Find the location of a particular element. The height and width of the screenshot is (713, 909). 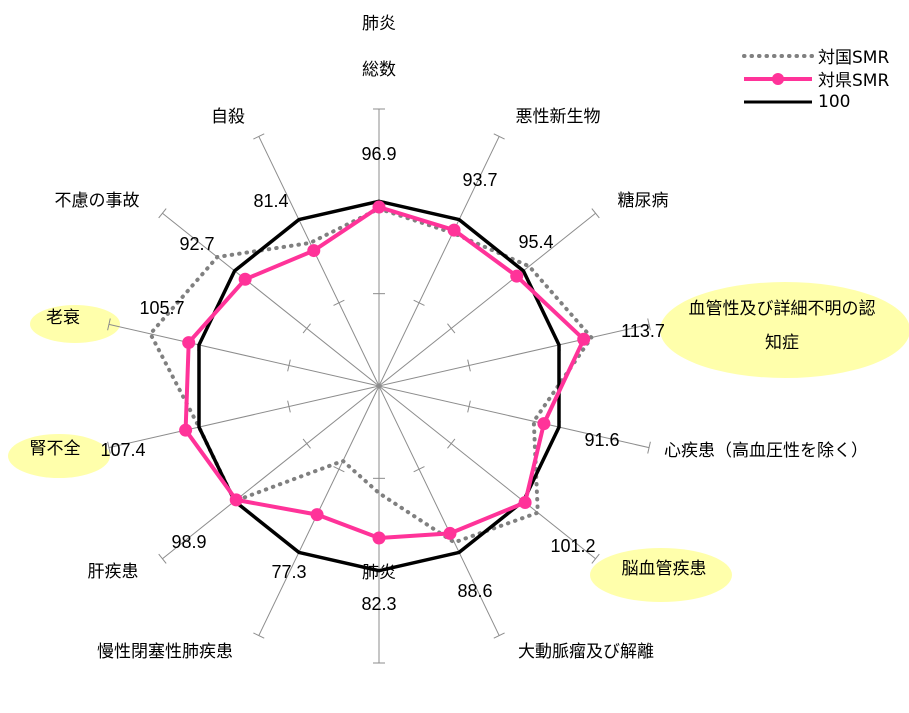

category-label: 悪性新生物 is located at coordinates (558, 117).